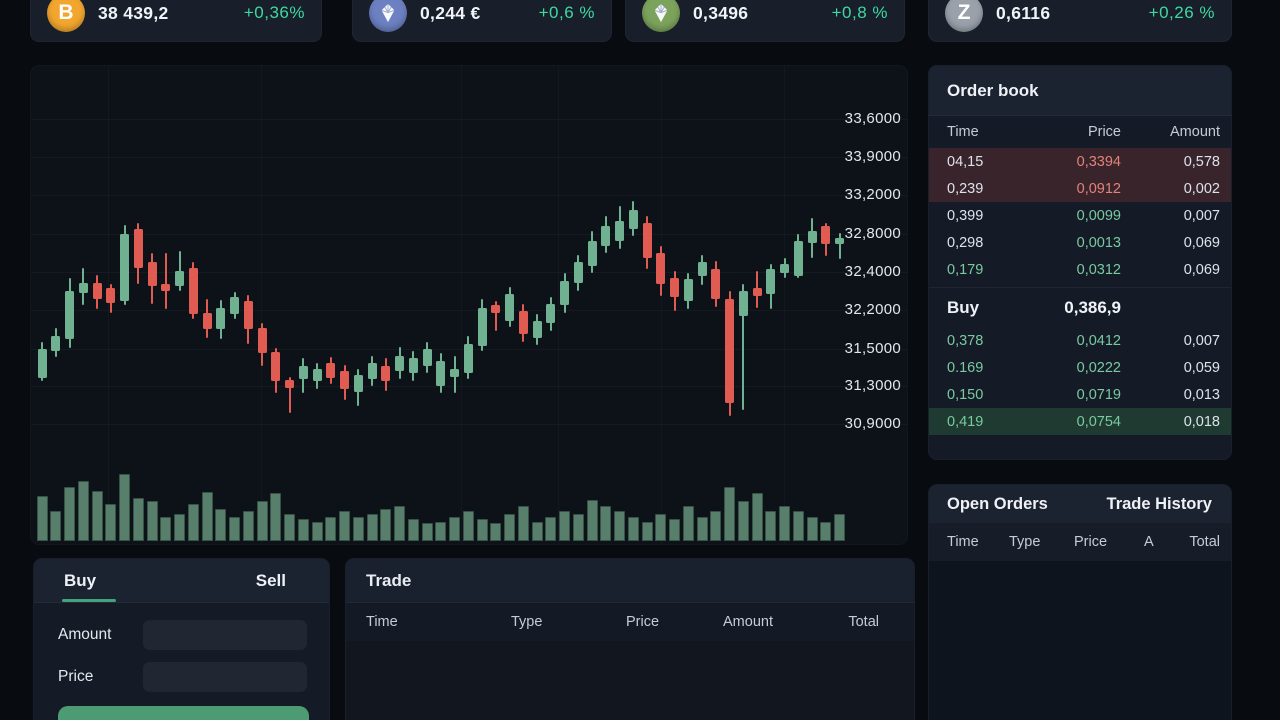 This screenshot has height=720, width=1280. What do you see at coordinates (66, 16) in the screenshot?
I see `bitcoin-icon: B` at bounding box center [66, 16].